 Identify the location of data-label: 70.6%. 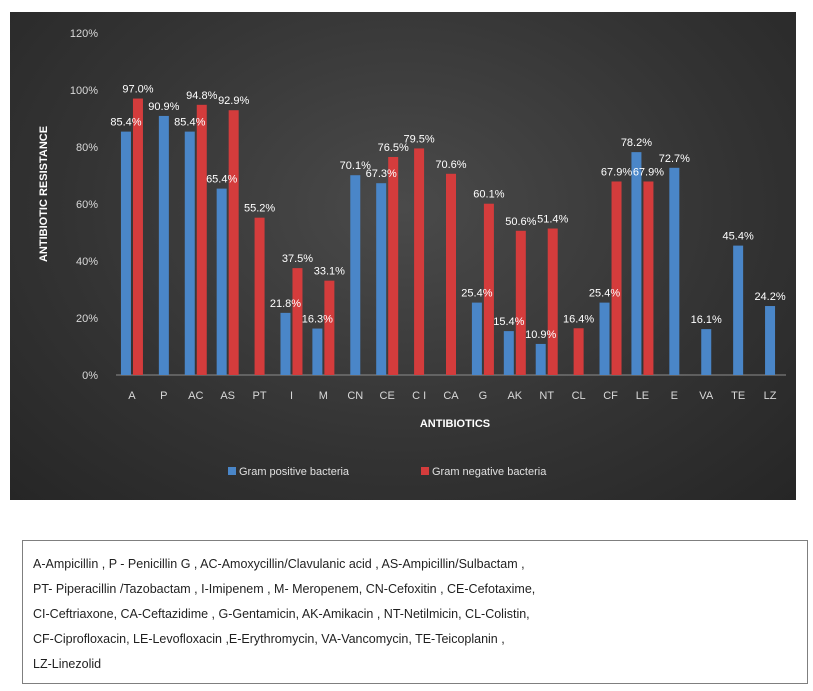
(450, 165).